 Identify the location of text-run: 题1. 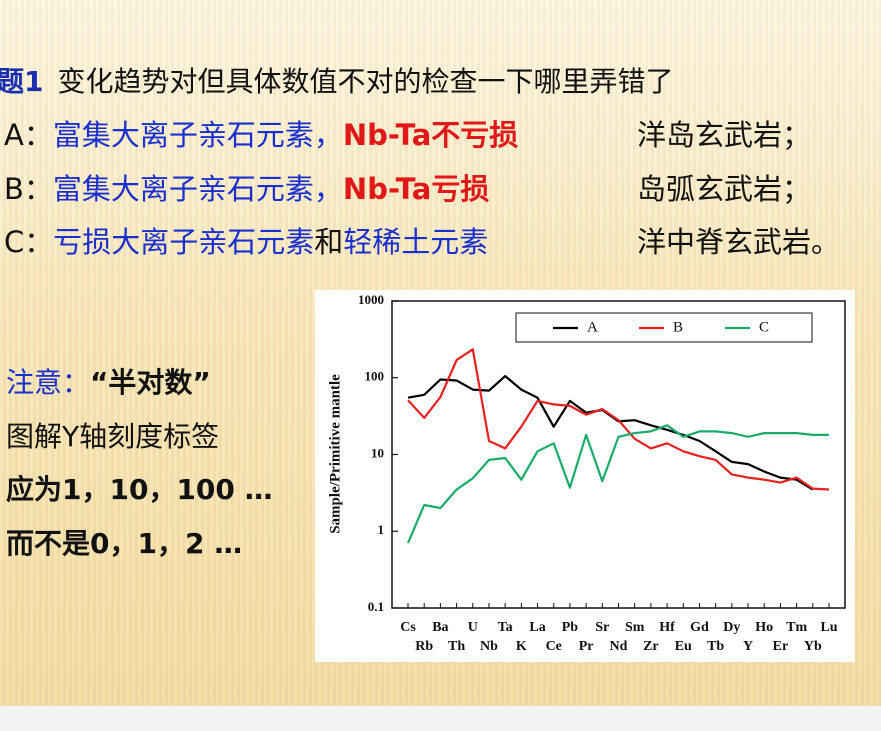
(22, 81).